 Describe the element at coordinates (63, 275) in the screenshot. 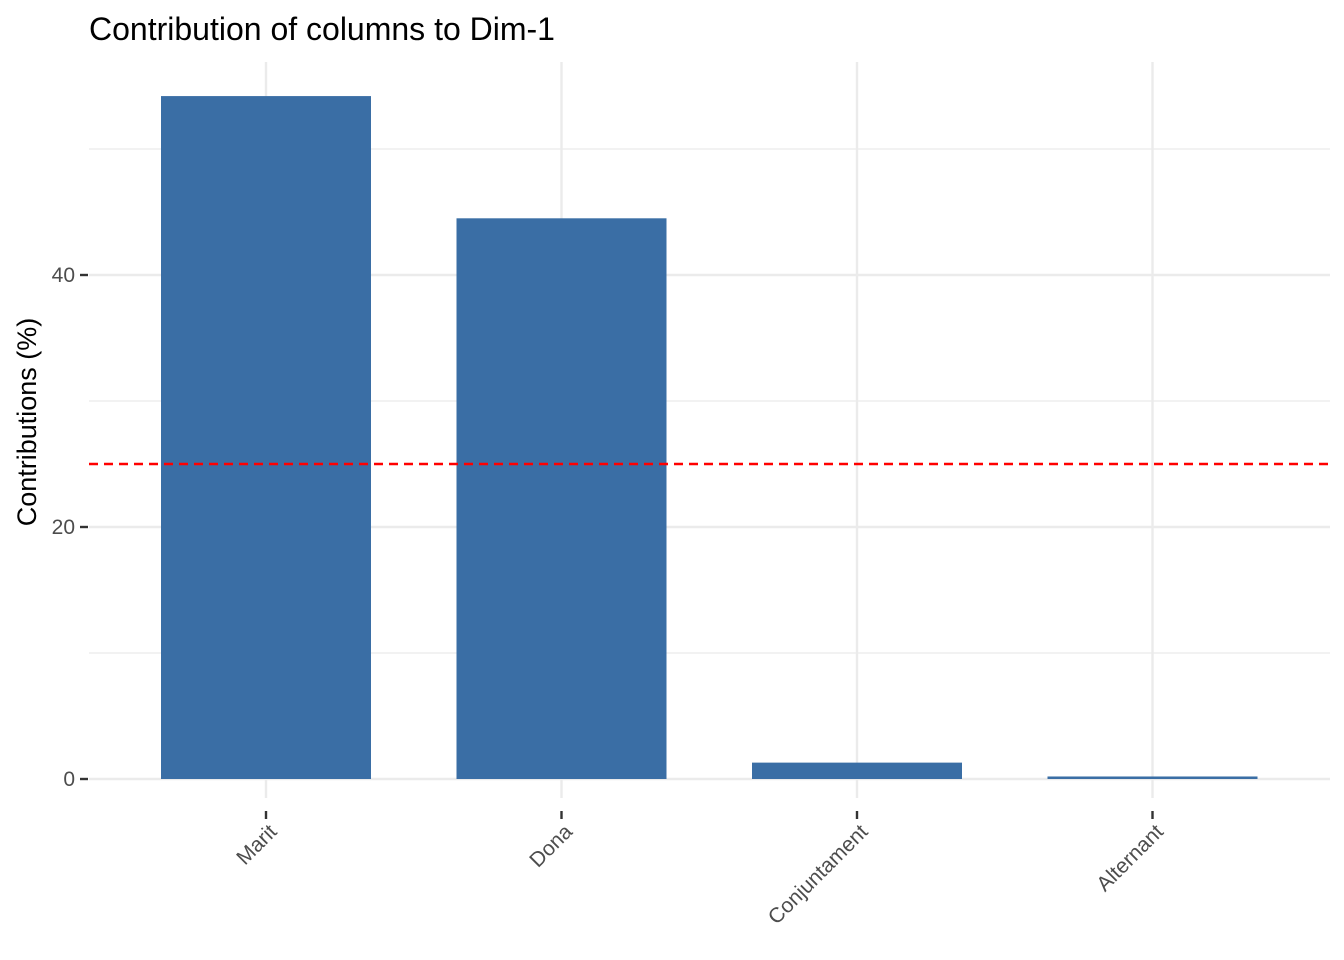

I see `y-tick-label: 40` at that location.